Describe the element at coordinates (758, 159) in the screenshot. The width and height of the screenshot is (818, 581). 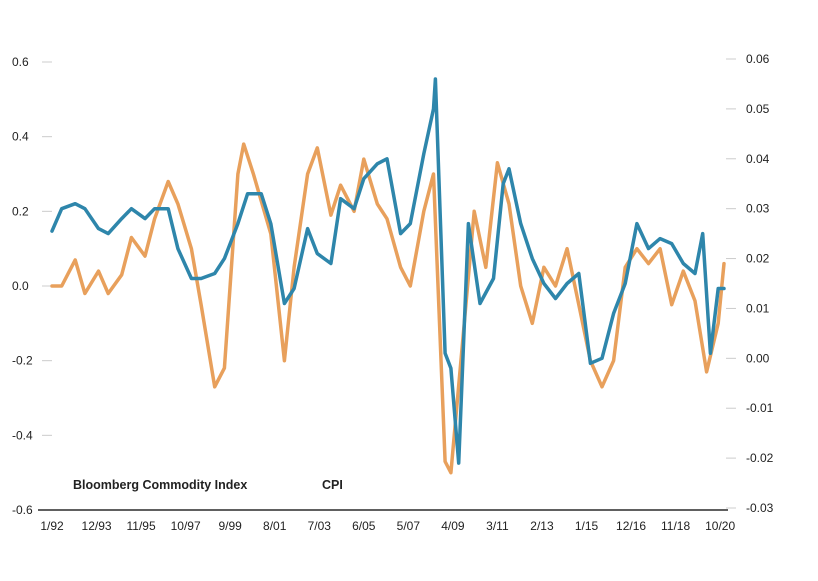
I see `y-right-tick-label: 0.04` at that location.